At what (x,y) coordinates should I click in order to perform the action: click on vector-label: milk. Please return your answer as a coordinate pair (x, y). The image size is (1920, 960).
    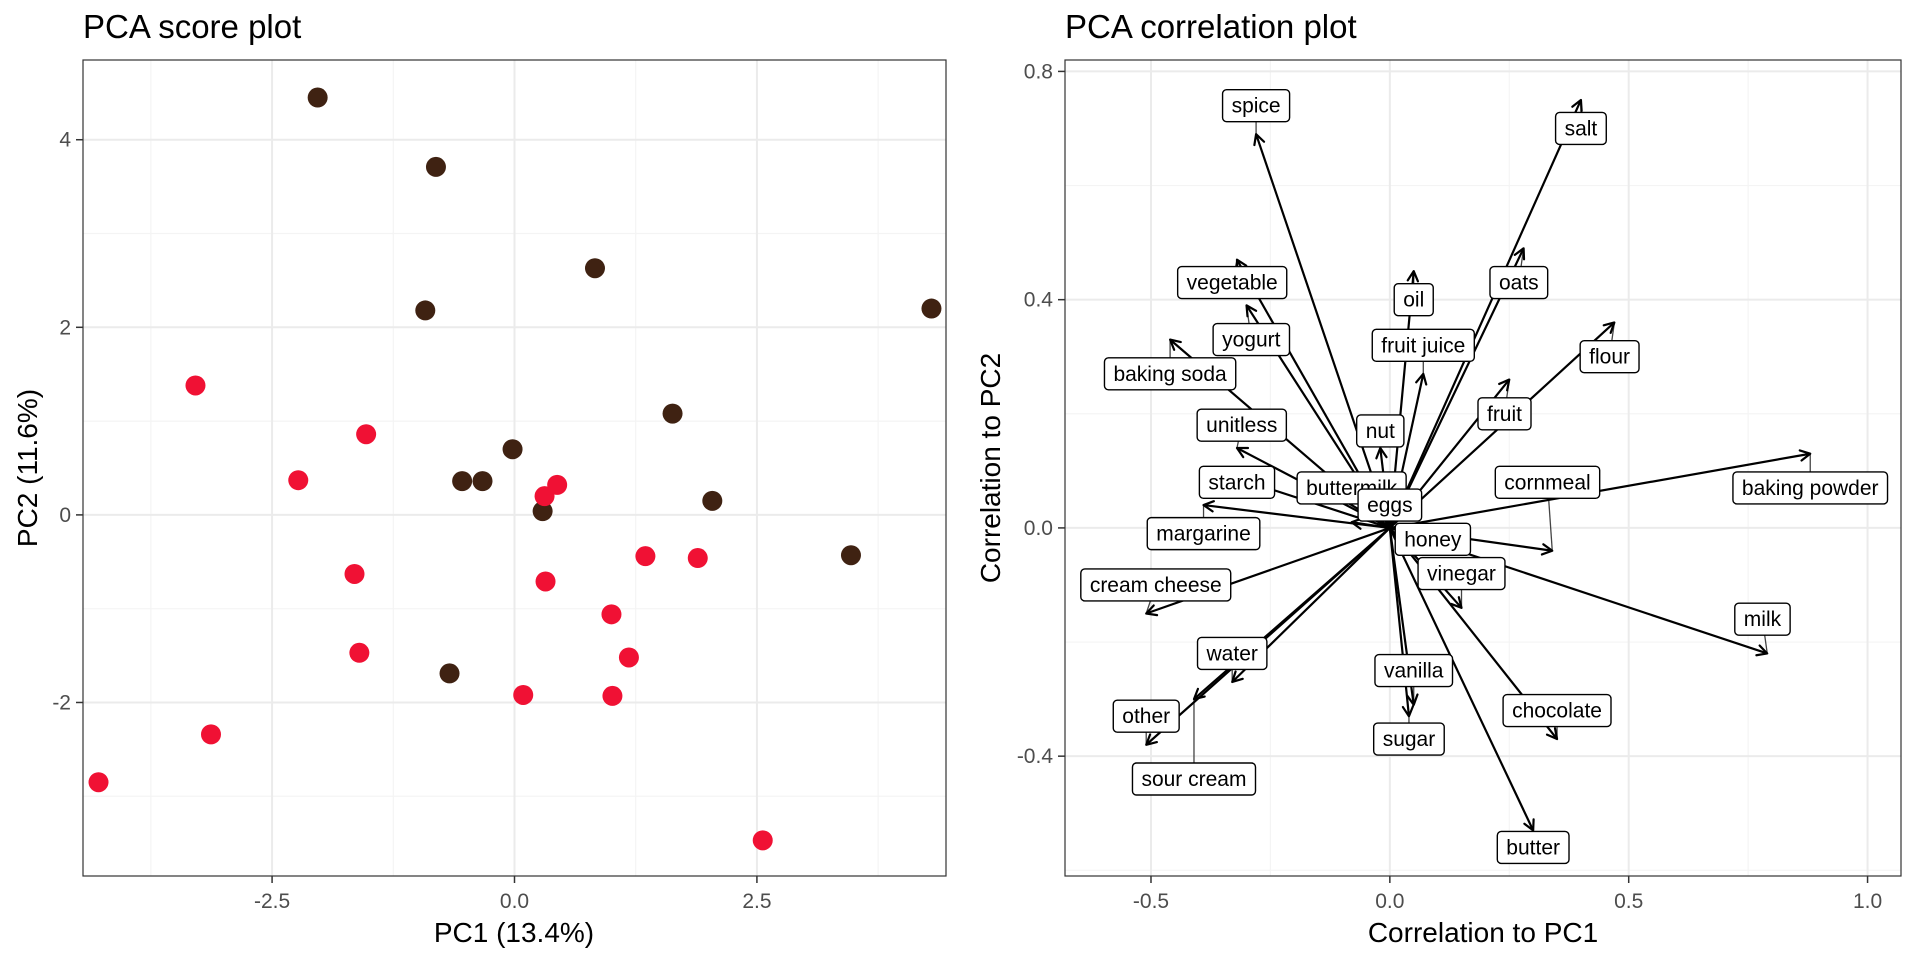
    Looking at the image, I should click on (1762, 619).